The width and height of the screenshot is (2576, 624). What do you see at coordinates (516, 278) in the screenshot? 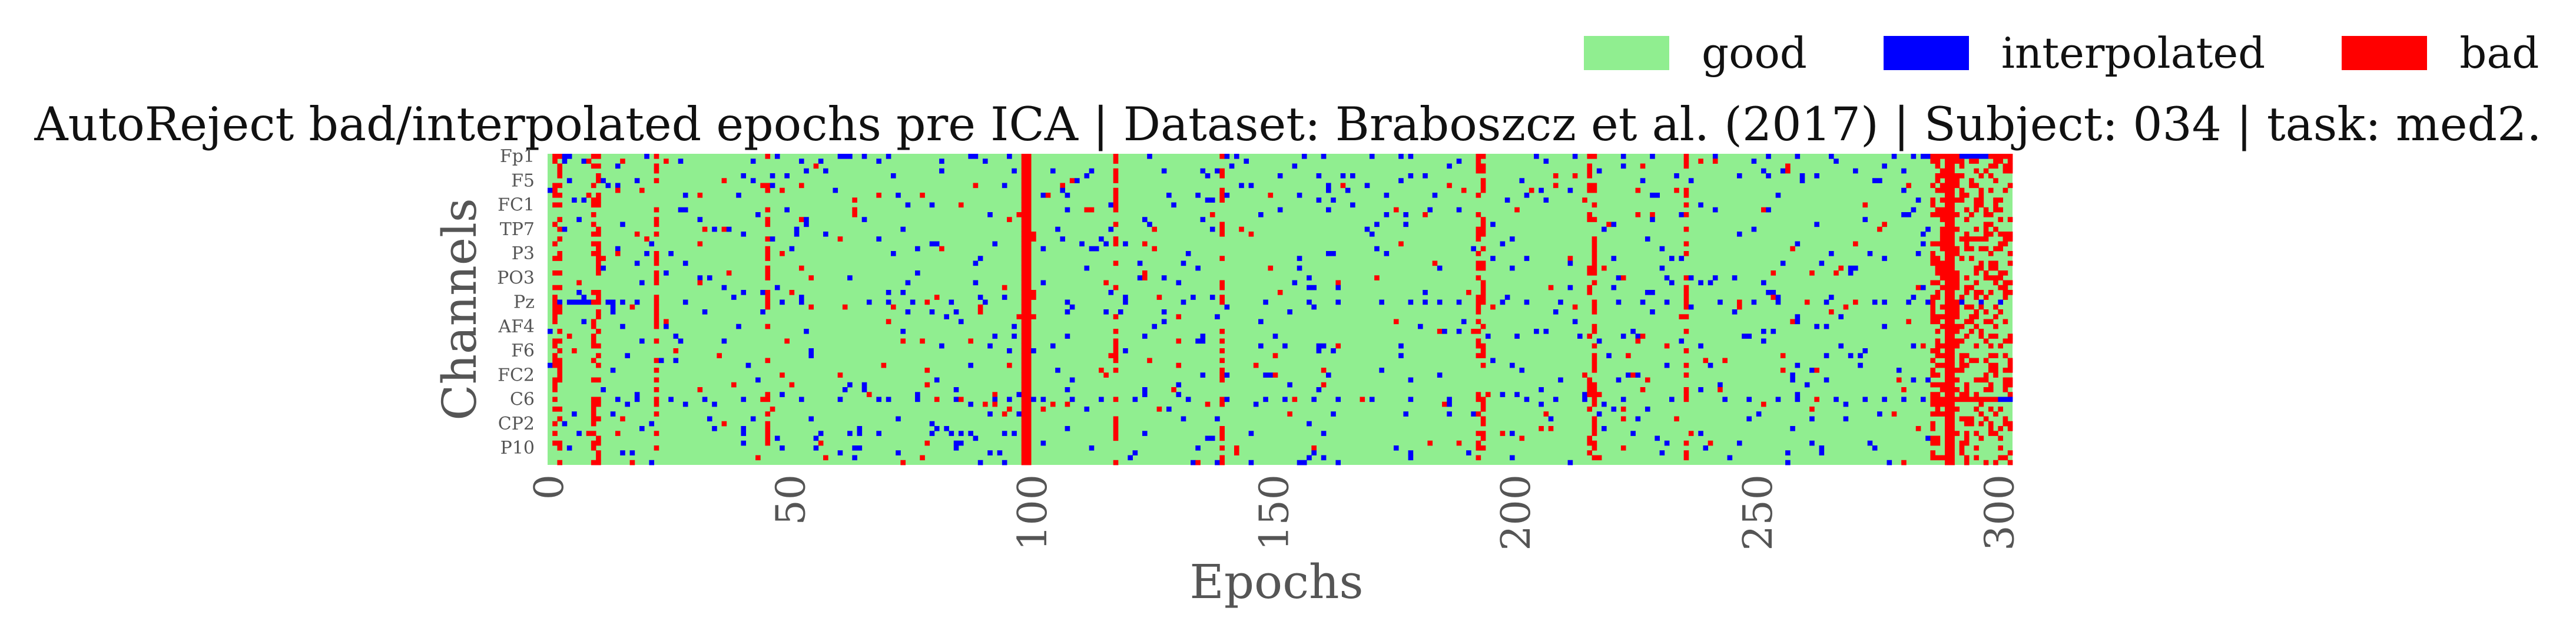
I see `y-tick-label: PO3` at bounding box center [516, 278].